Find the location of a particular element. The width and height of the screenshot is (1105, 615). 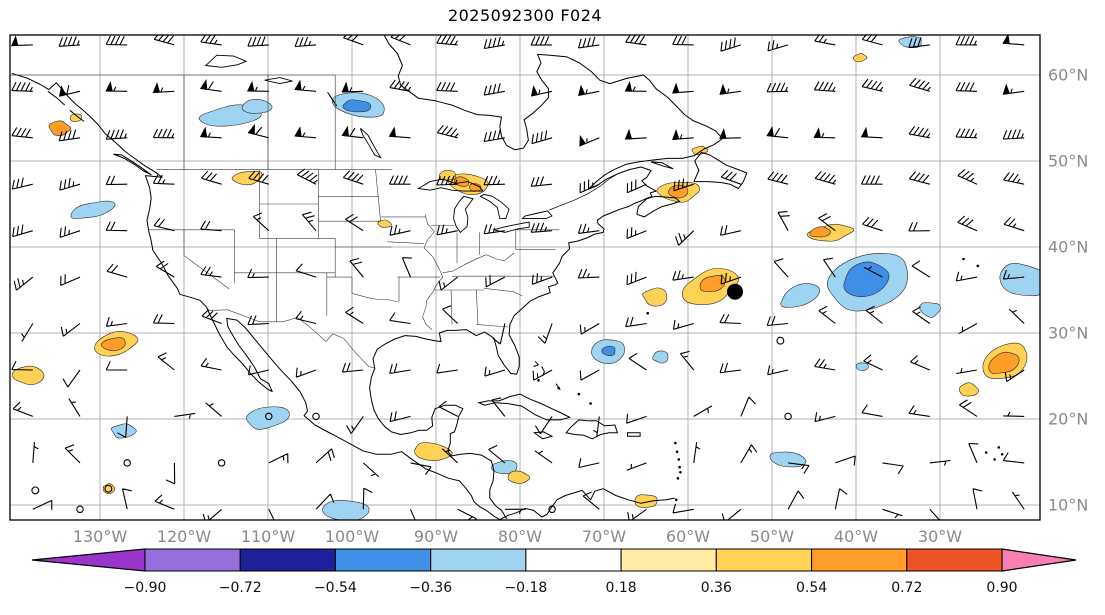

colorbar-tick-label: −0.36 is located at coordinates (430, 588).